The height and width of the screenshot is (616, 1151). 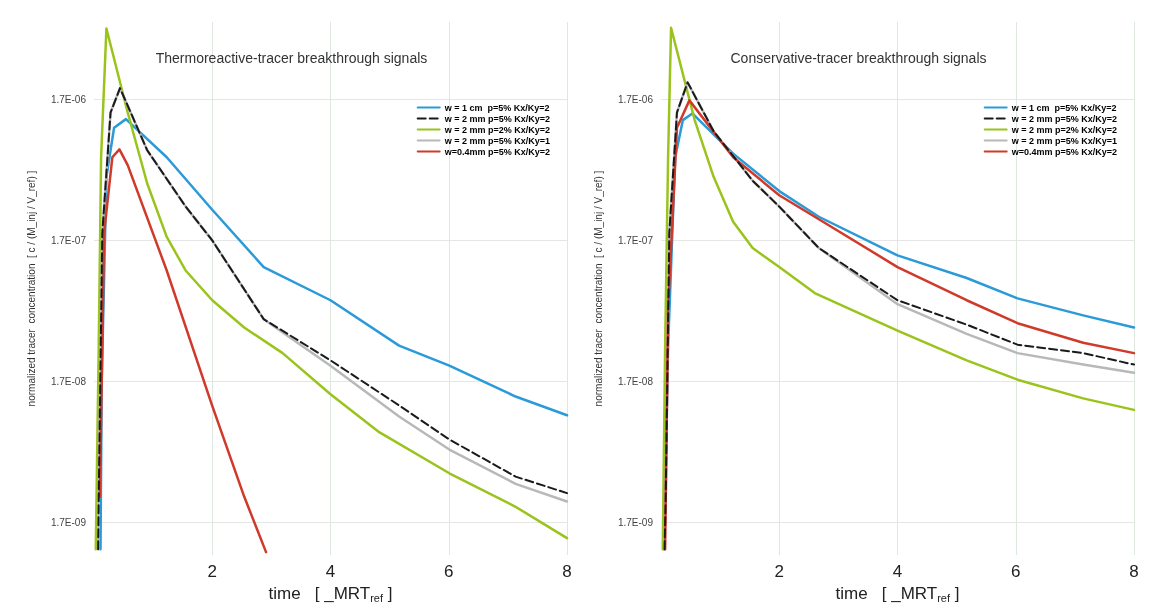 What do you see at coordinates (858, 58) in the screenshot?
I see `text: Conservative-tracer breakthrough signals` at bounding box center [858, 58].